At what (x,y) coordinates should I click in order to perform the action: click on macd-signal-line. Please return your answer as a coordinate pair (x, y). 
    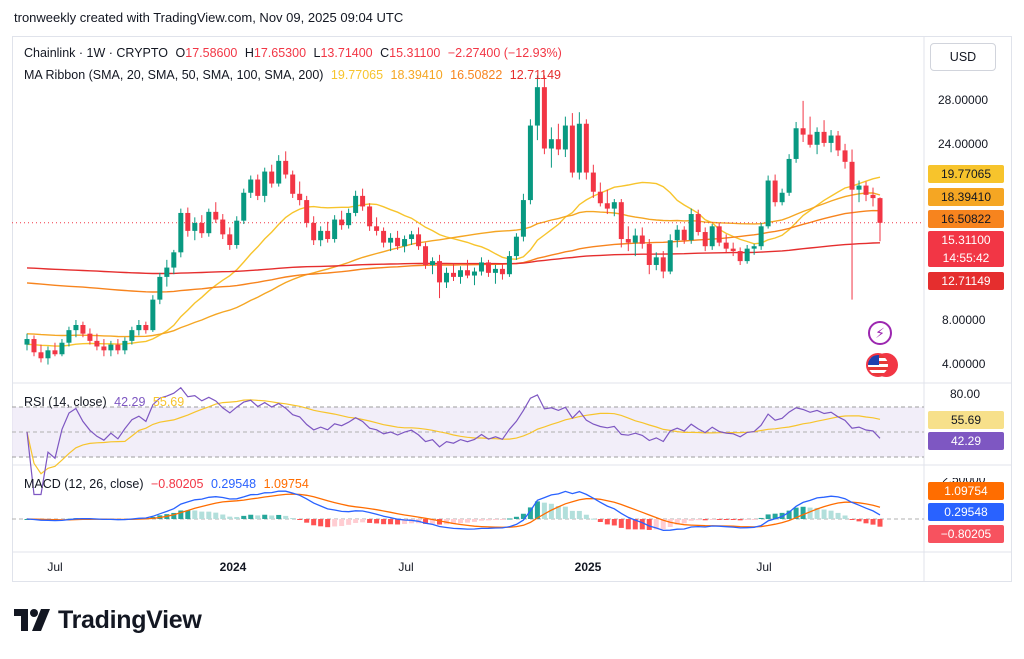
    Looking at the image, I should click on (453, 510).